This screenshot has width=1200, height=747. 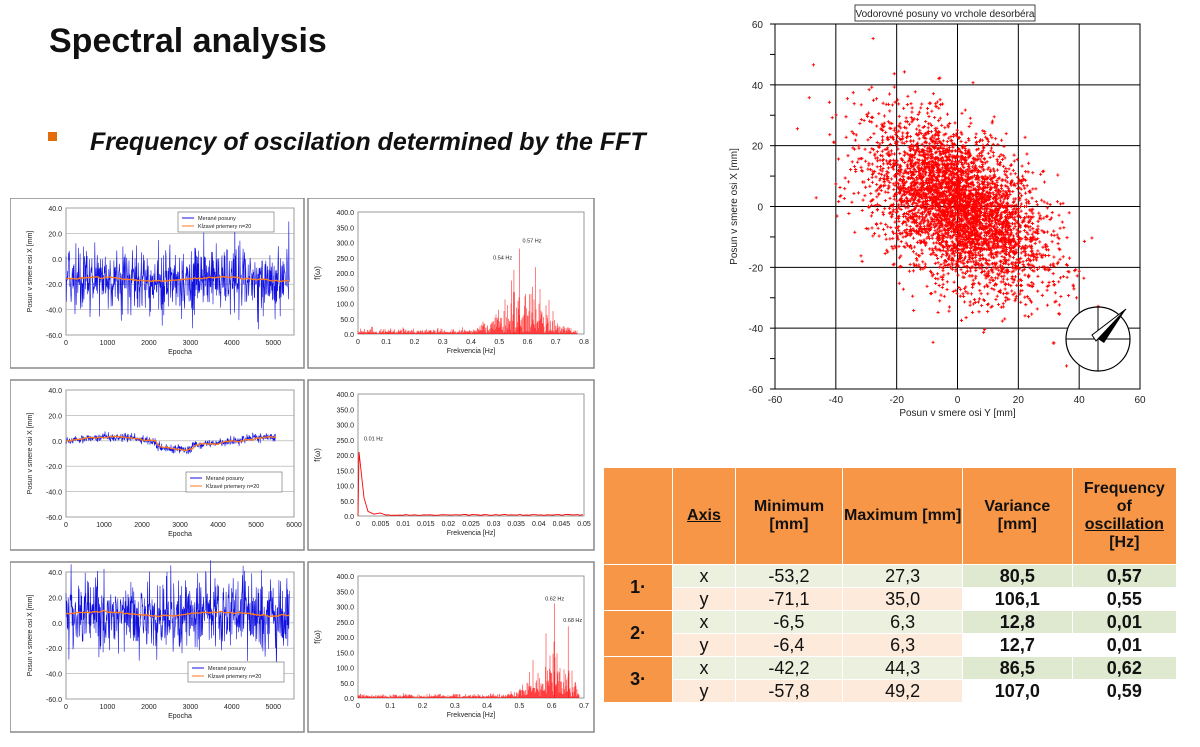 I want to click on scatter-xtick: -60, so click(x=775, y=400).